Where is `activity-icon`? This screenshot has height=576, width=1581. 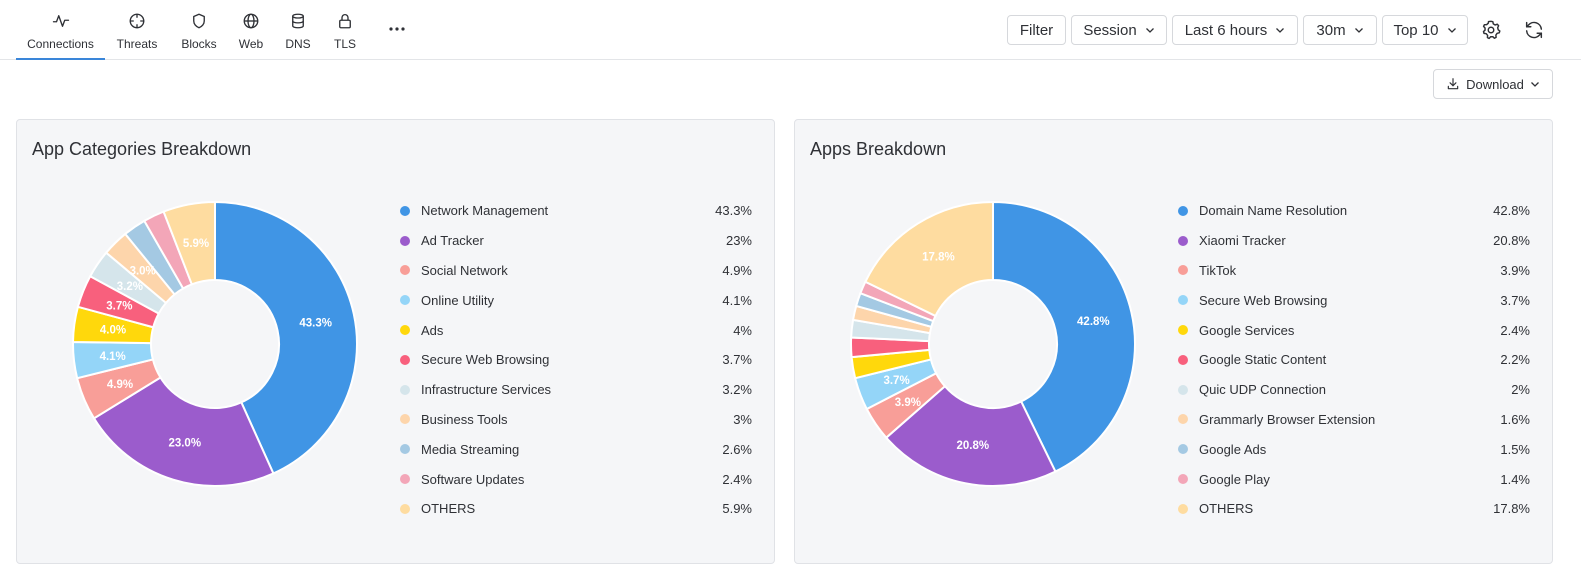
activity-icon is located at coordinates (61, 21).